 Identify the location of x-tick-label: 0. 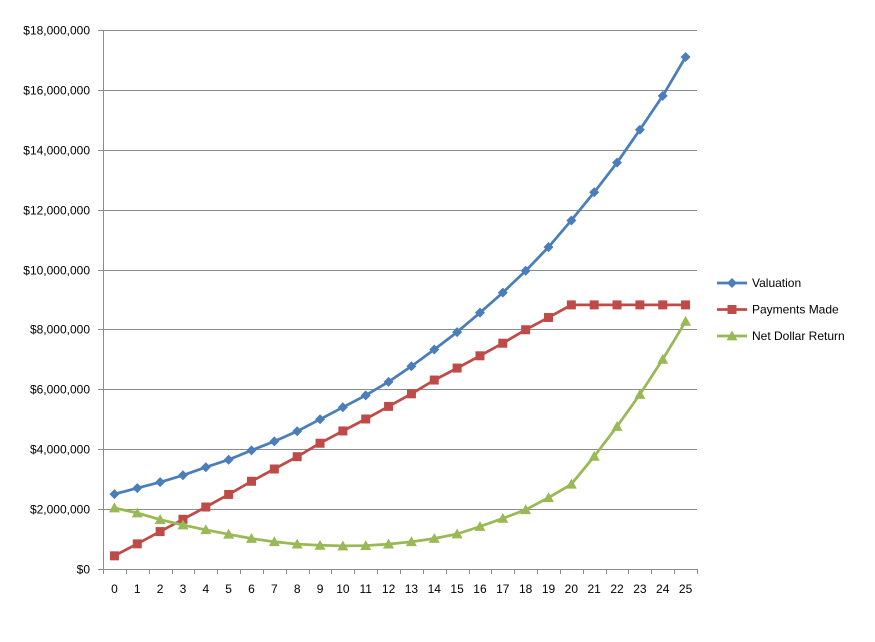
(114, 589).